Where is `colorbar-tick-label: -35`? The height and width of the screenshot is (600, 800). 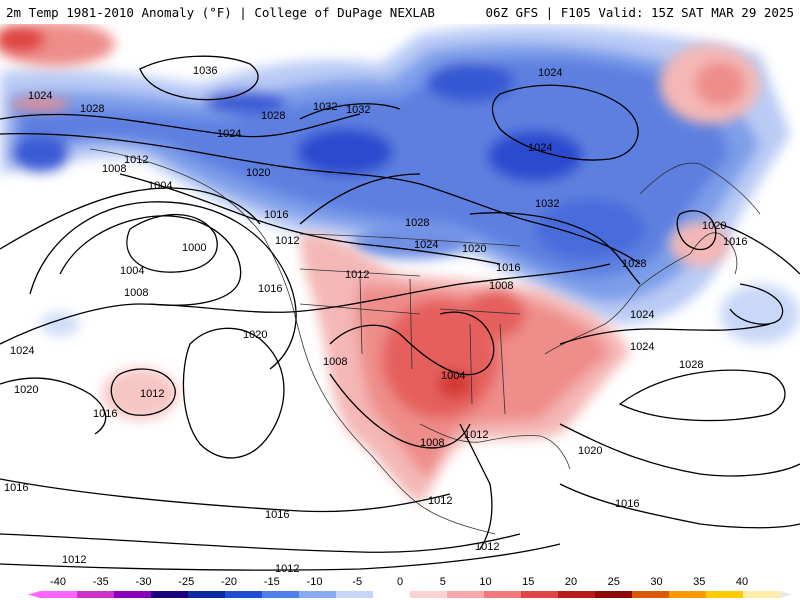 colorbar-tick-label: -35 is located at coordinates (101, 582).